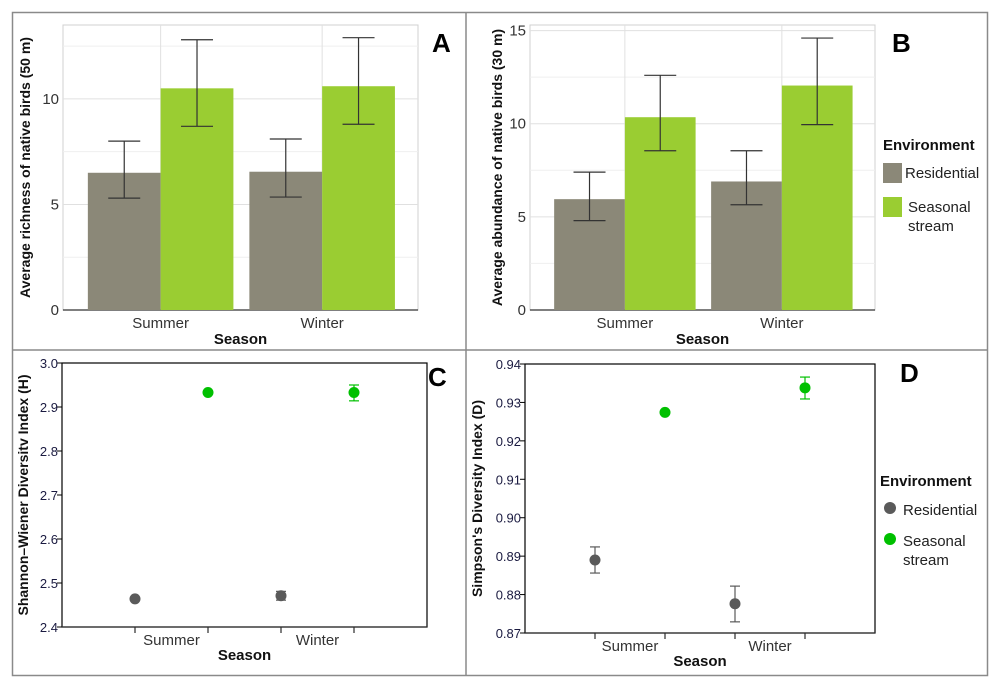 The width and height of the screenshot is (994, 683). What do you see at coordinates (441, 43) in the screenshot?
I see `panel-letter: A` at bounding box center [441, 43].